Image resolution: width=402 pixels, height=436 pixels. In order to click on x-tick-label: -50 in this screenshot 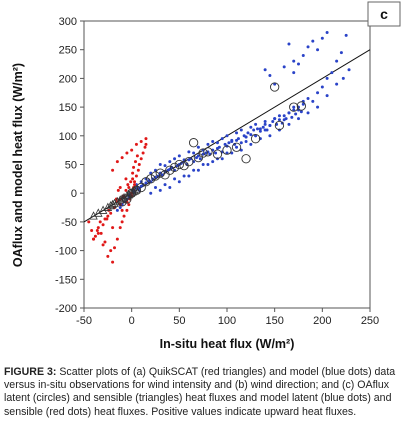, I will do `click(84, 321)`.